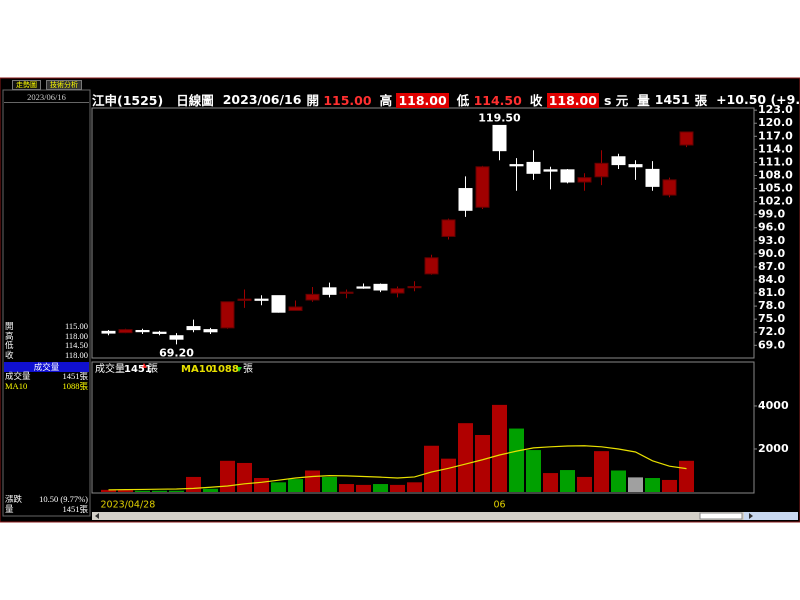 The image size is (800, 600). What do you see at coordinates (138, 369) in the screenshot?
I see `legend-value: 1451` at bounding box center [138, 369].